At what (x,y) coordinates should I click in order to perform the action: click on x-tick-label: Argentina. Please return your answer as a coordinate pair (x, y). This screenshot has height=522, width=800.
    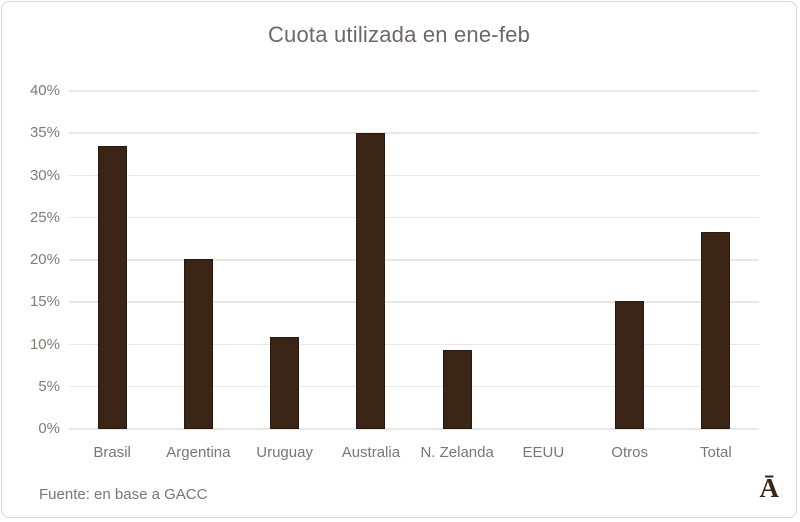
    Looking at the image, I should click on (198, 452).